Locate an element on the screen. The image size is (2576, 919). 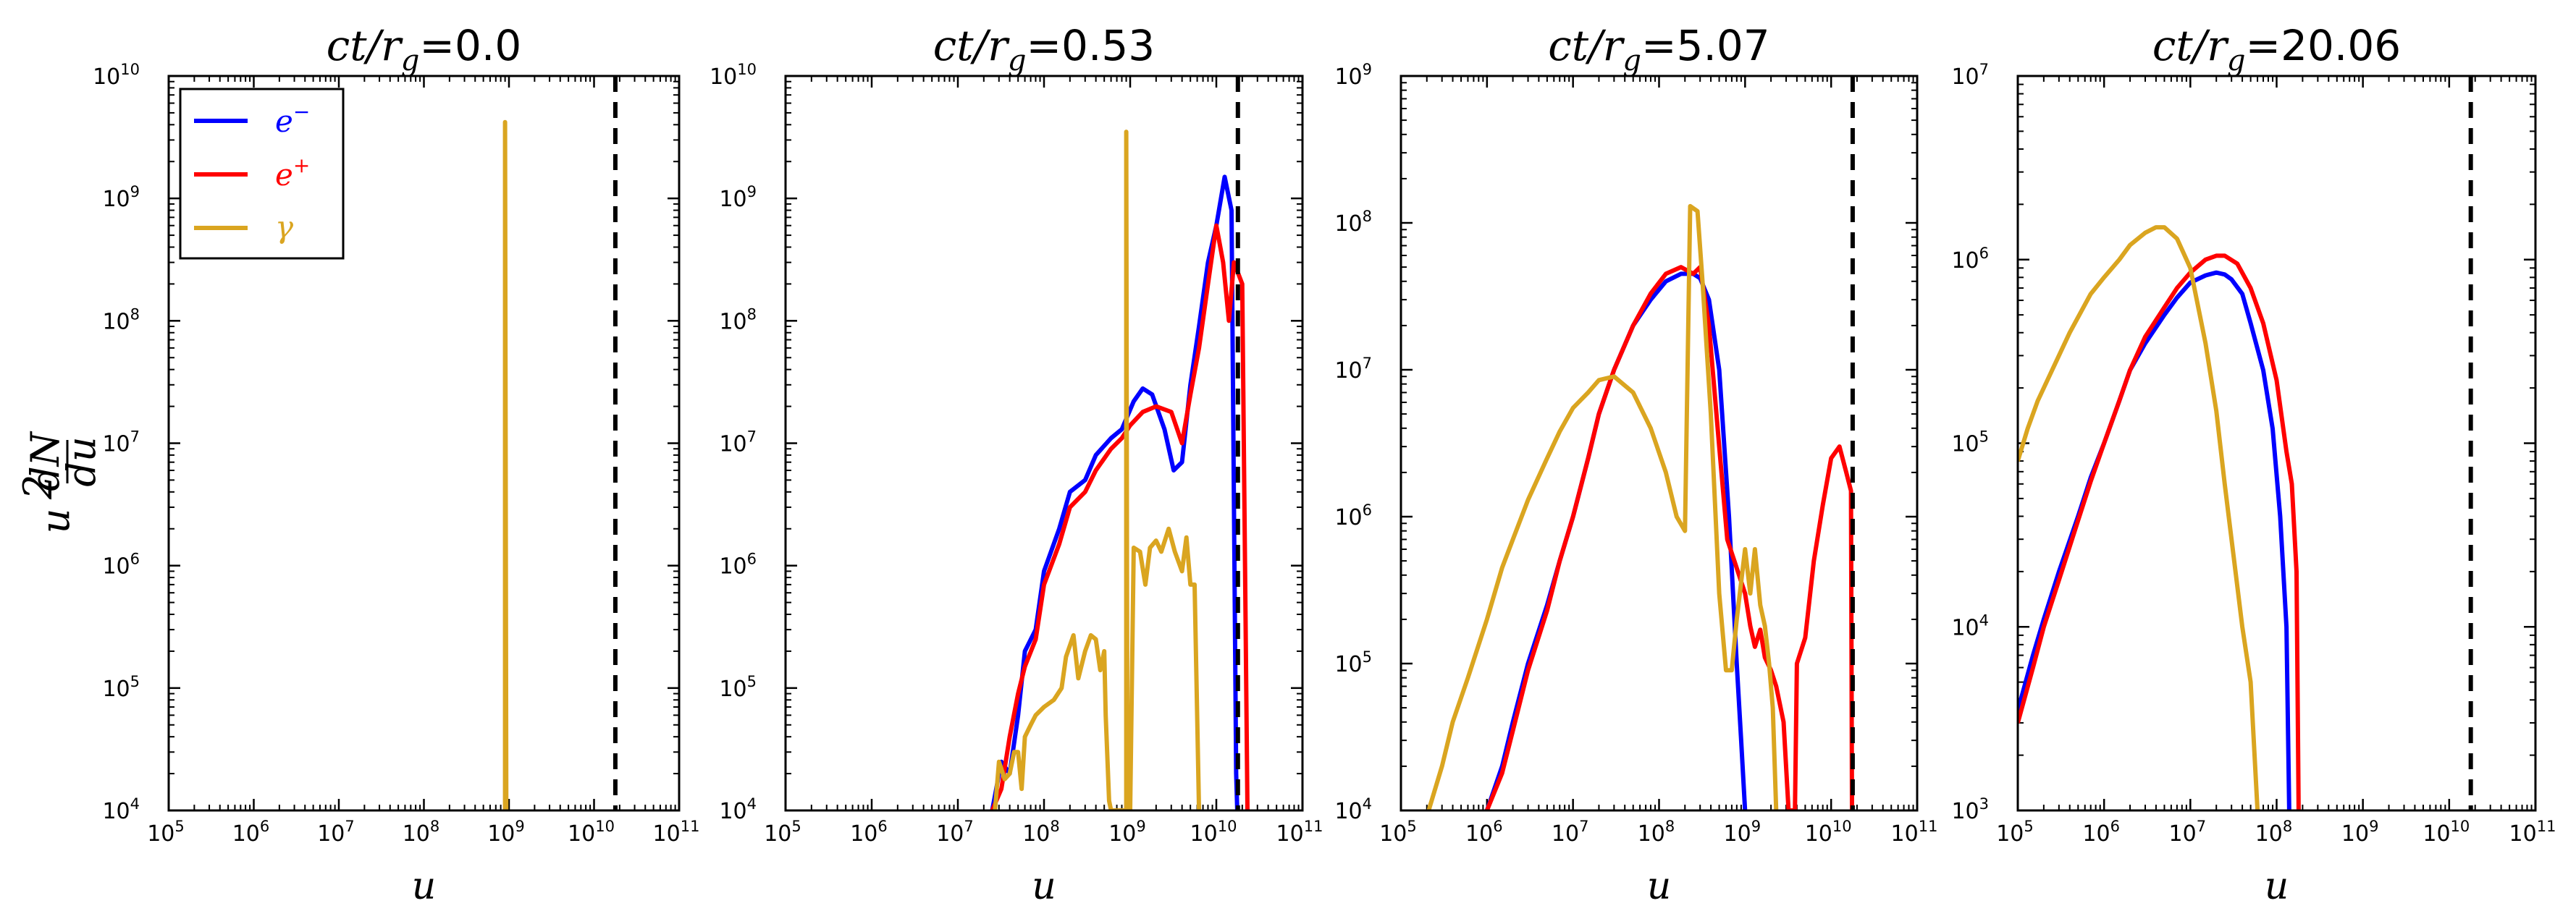
y-label-base: u is located at coordinates (55, 521).